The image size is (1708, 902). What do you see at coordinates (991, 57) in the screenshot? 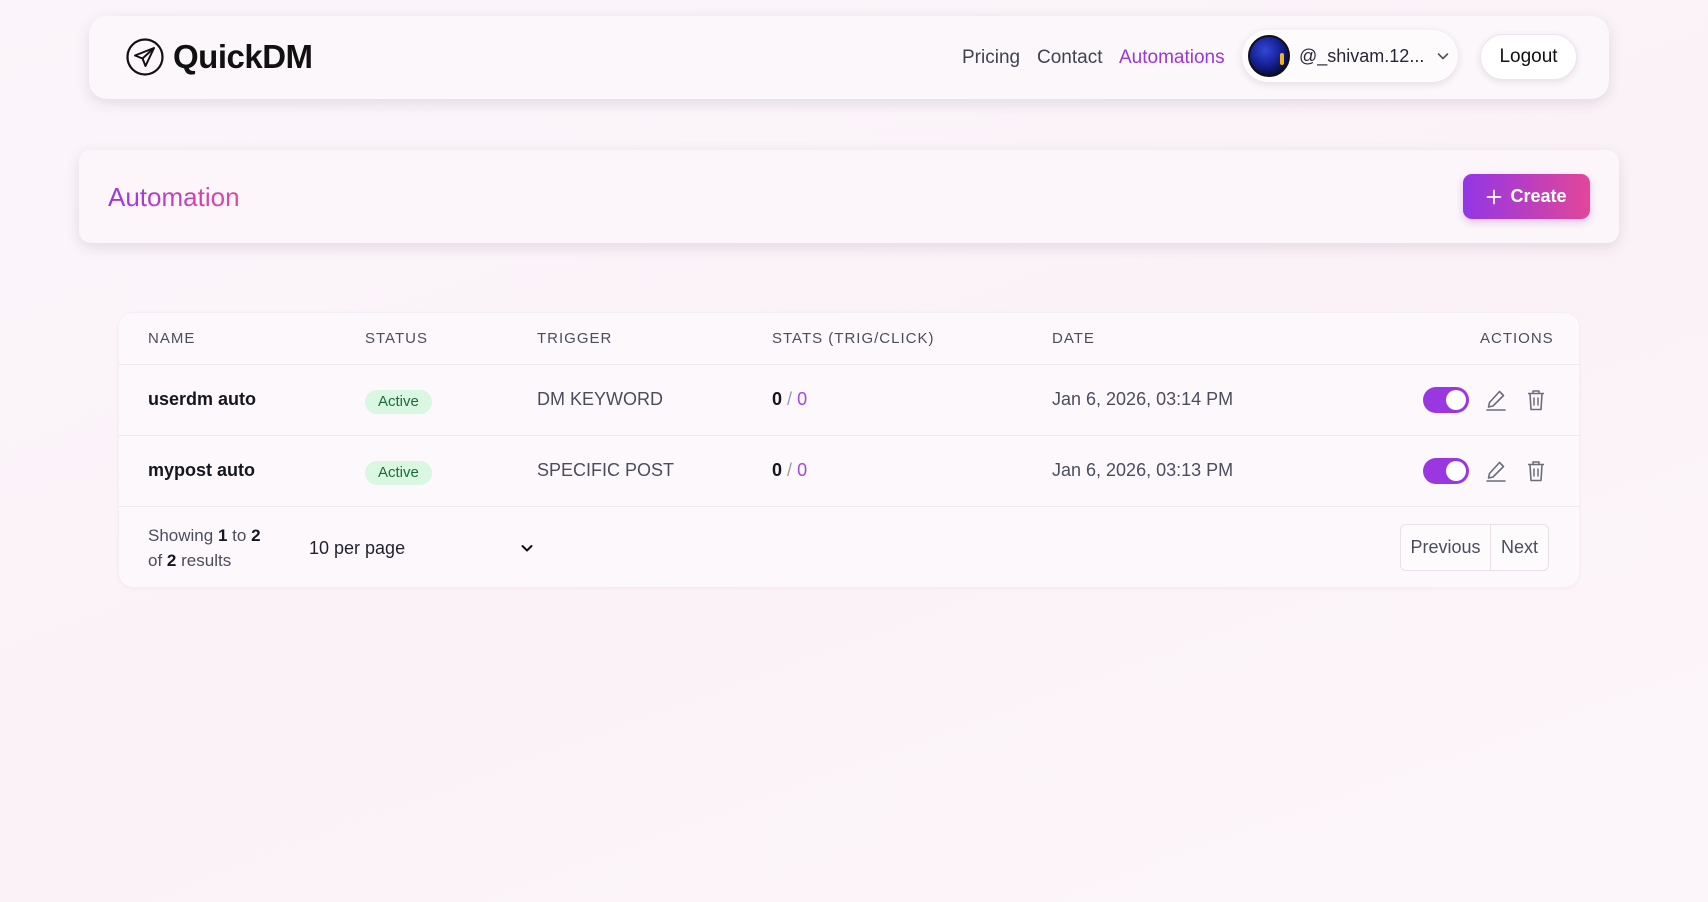
I see `nav-link-pricing: Pricing` at bounding box center [991, 57].